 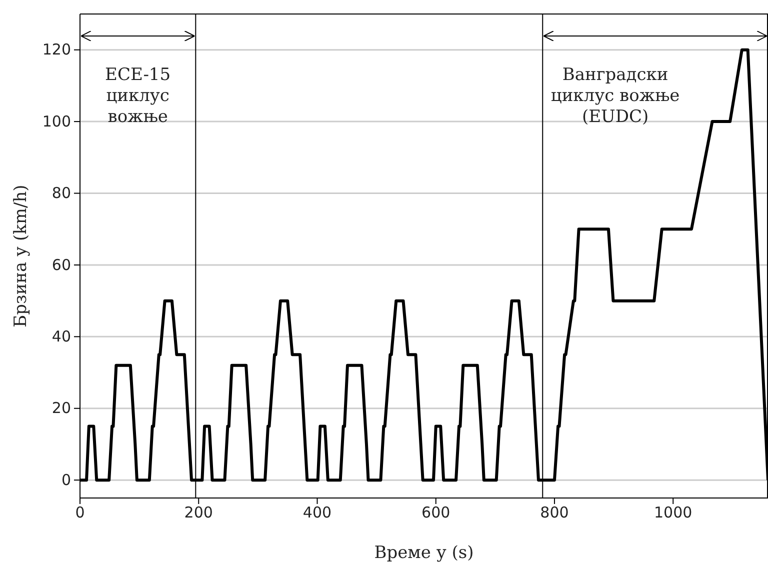 What do you see at coordinates (554, 513) in the screenshot?
I see `x-tick-label: 800` at bounding box center [554, 513].